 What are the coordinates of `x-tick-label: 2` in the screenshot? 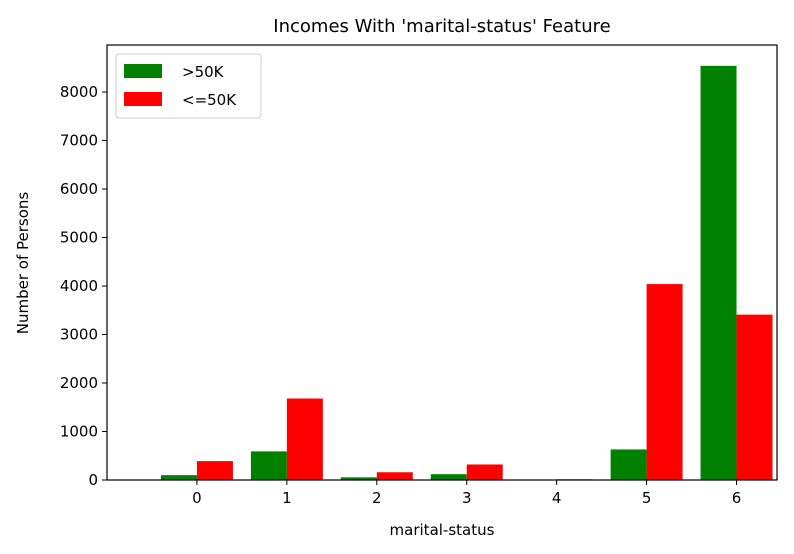 It's located at (377, 498).